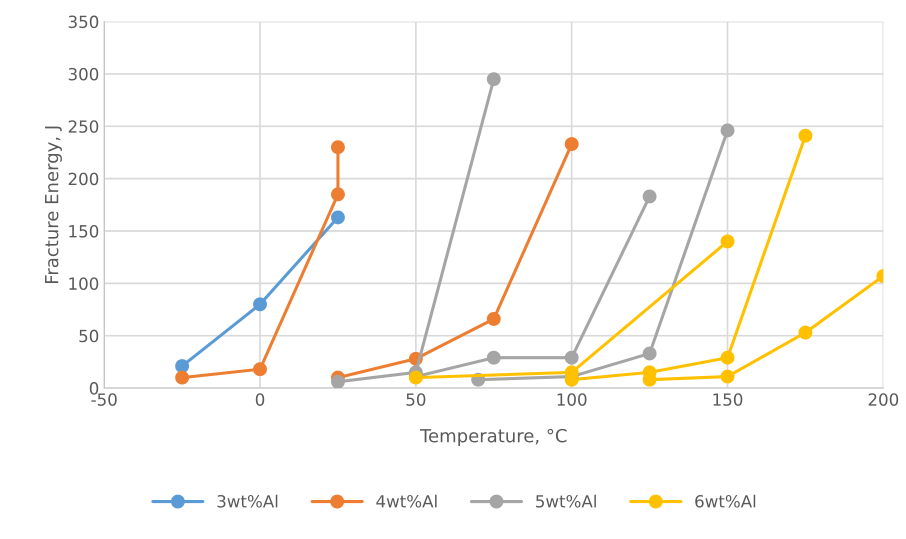 This screenshot has height=539, width=906. I want to click on y-tick-label: 350, so click(83, 22).